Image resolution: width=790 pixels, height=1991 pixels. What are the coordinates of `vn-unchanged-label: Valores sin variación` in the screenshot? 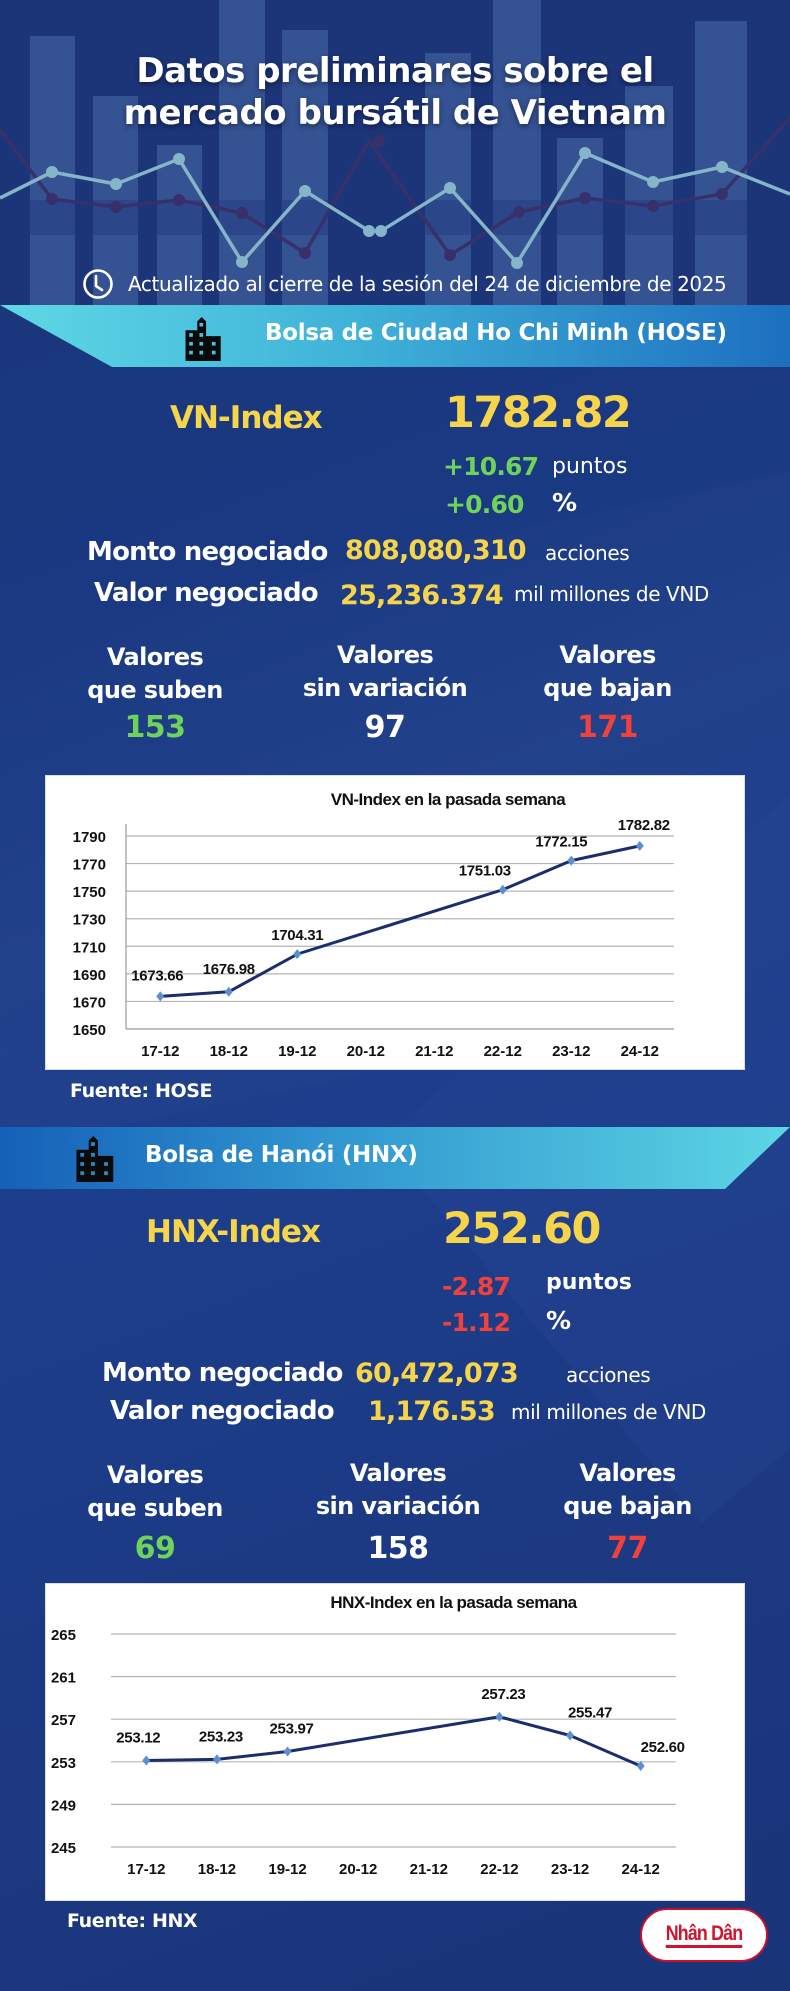 It's located at (385, 671).